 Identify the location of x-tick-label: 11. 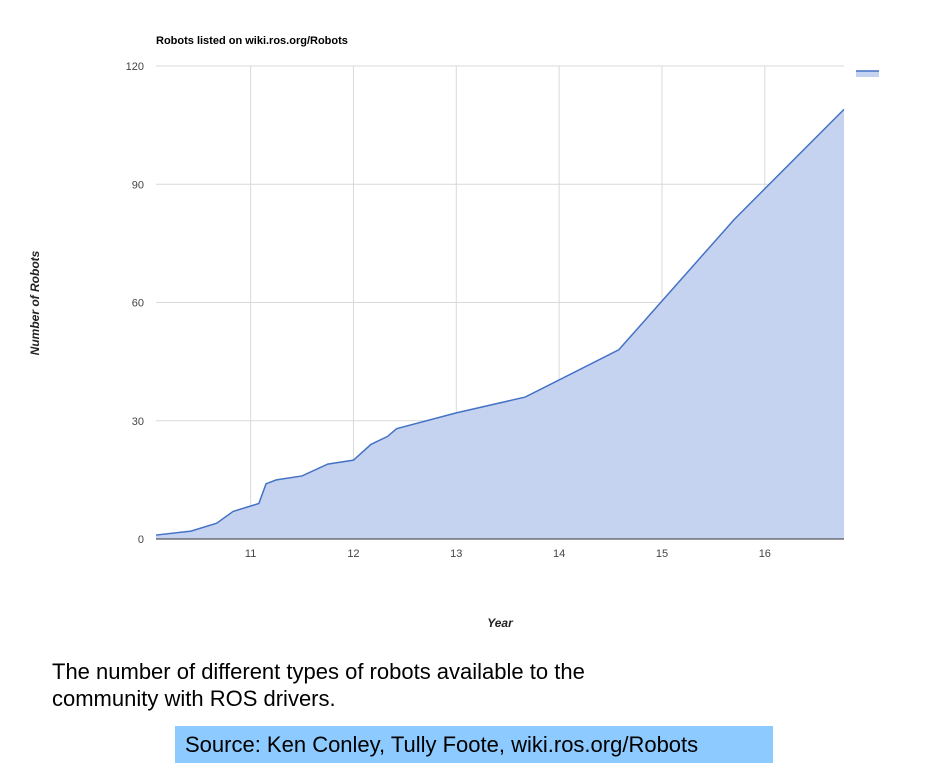
(250, 554).